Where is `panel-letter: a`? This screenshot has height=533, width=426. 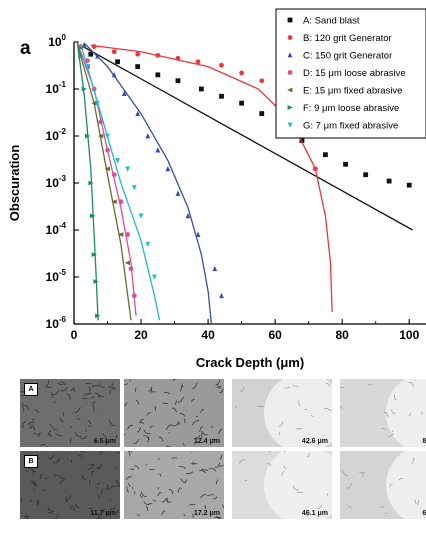
panel-letter: a is located at coordinates (25, 48).